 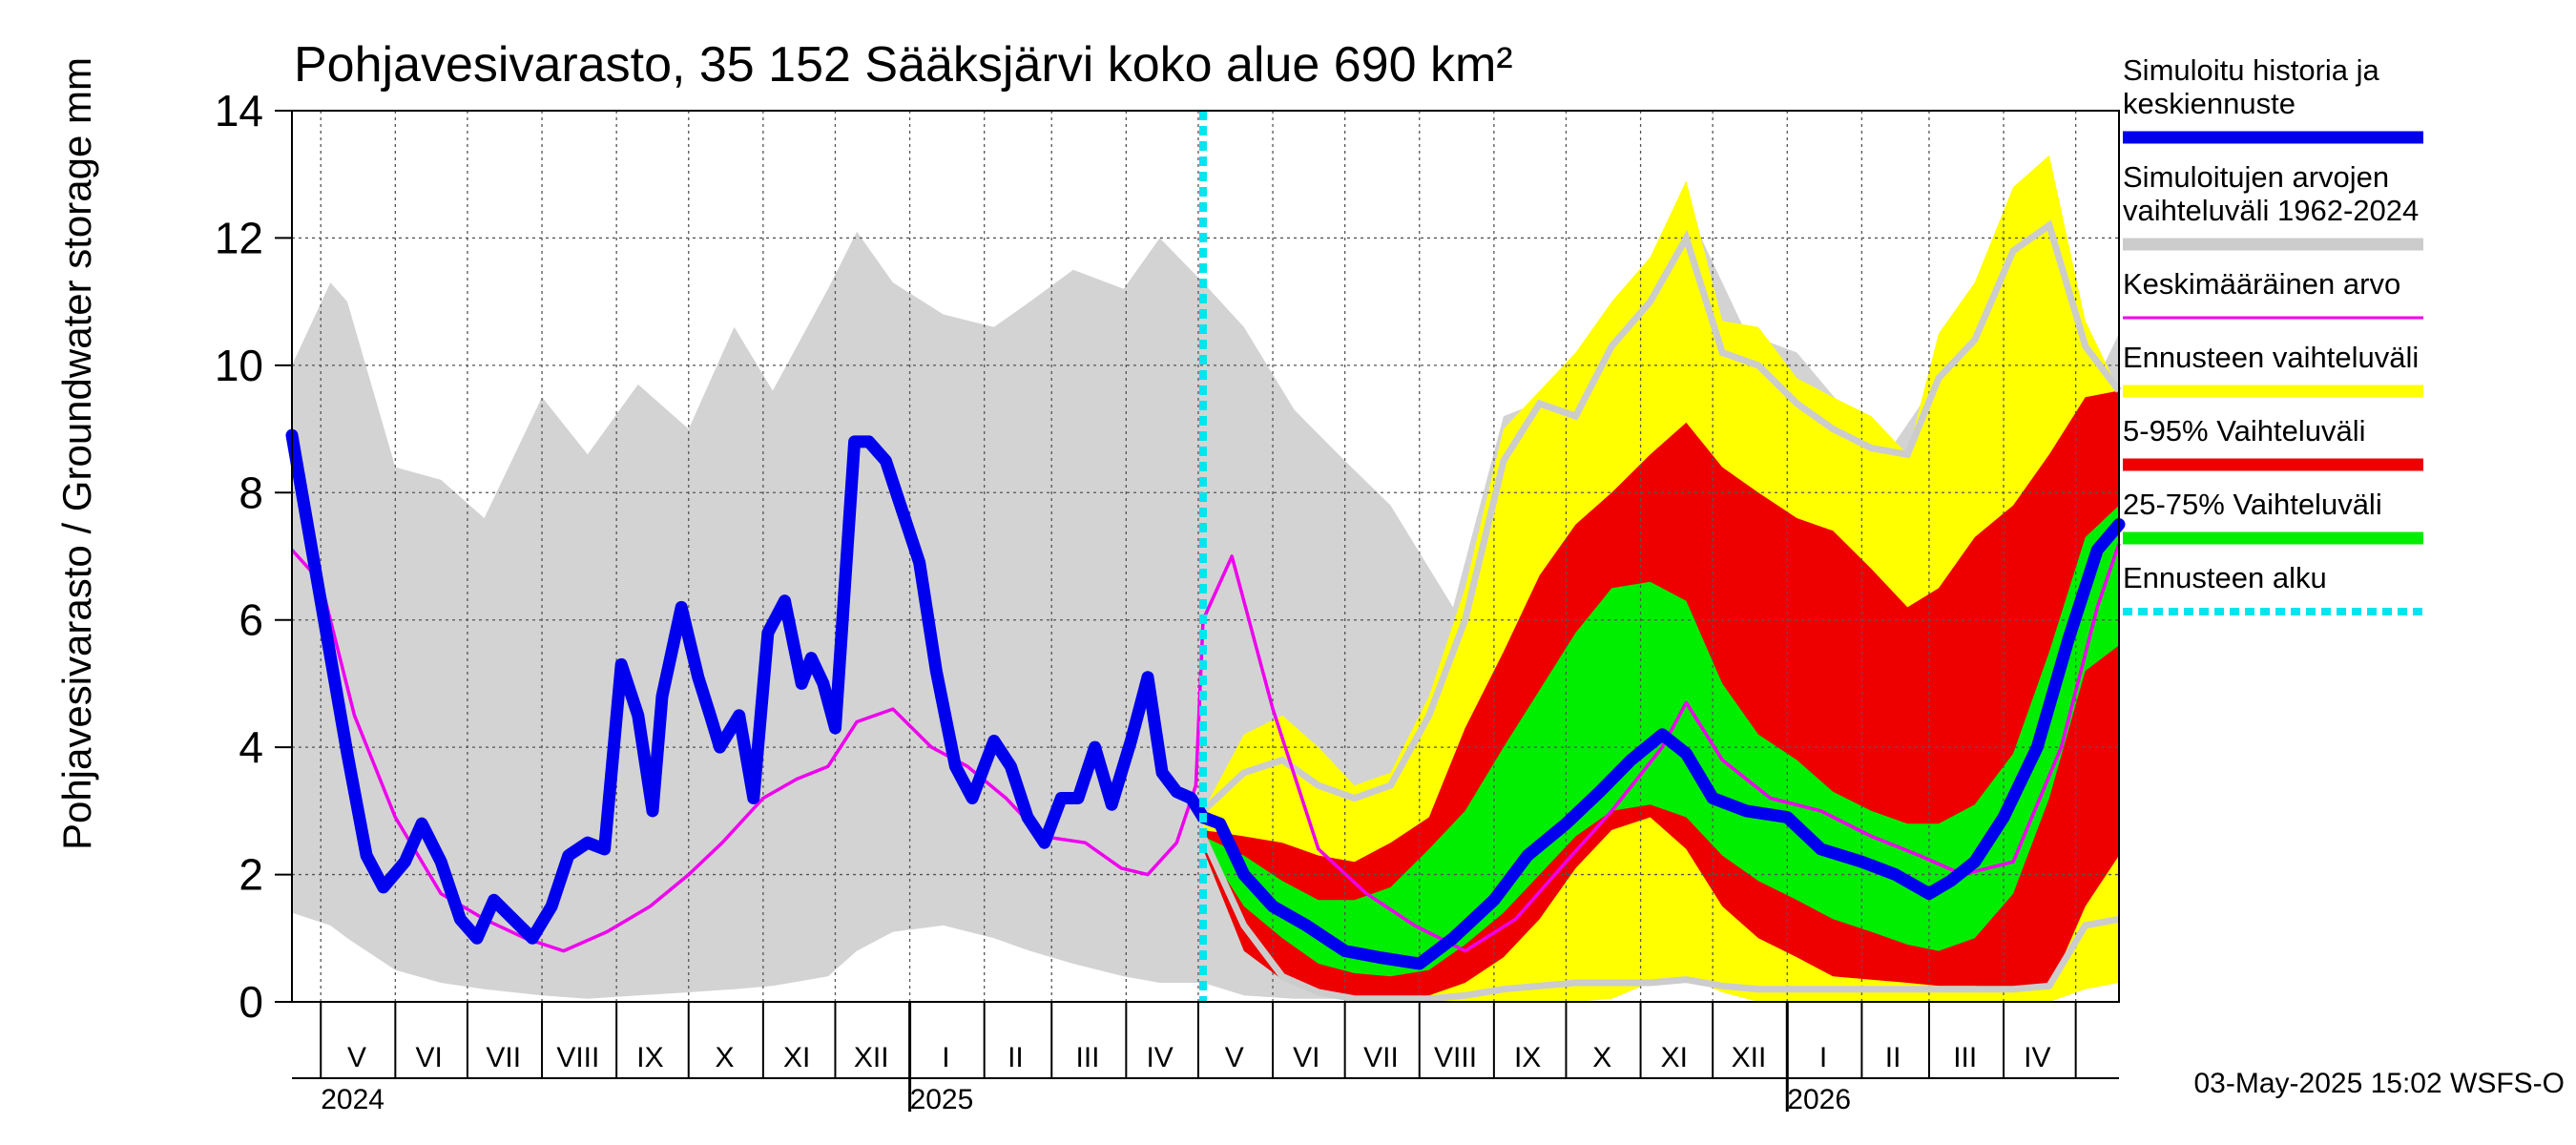 What do you see at coordinates (253, 557) in the screenshot?
I see `y-axis: 0 2 4 6 8 10 12 14` at bounding box center [253, 557].